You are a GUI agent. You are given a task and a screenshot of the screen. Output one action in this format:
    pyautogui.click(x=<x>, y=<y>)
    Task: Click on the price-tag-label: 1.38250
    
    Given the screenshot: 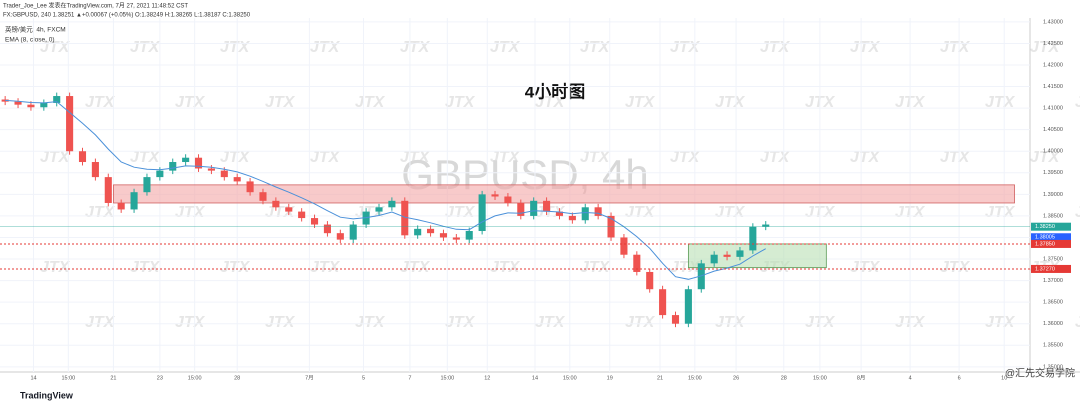 What is the action you would take?
    pyautogui.click(x=1045, y=227)
    